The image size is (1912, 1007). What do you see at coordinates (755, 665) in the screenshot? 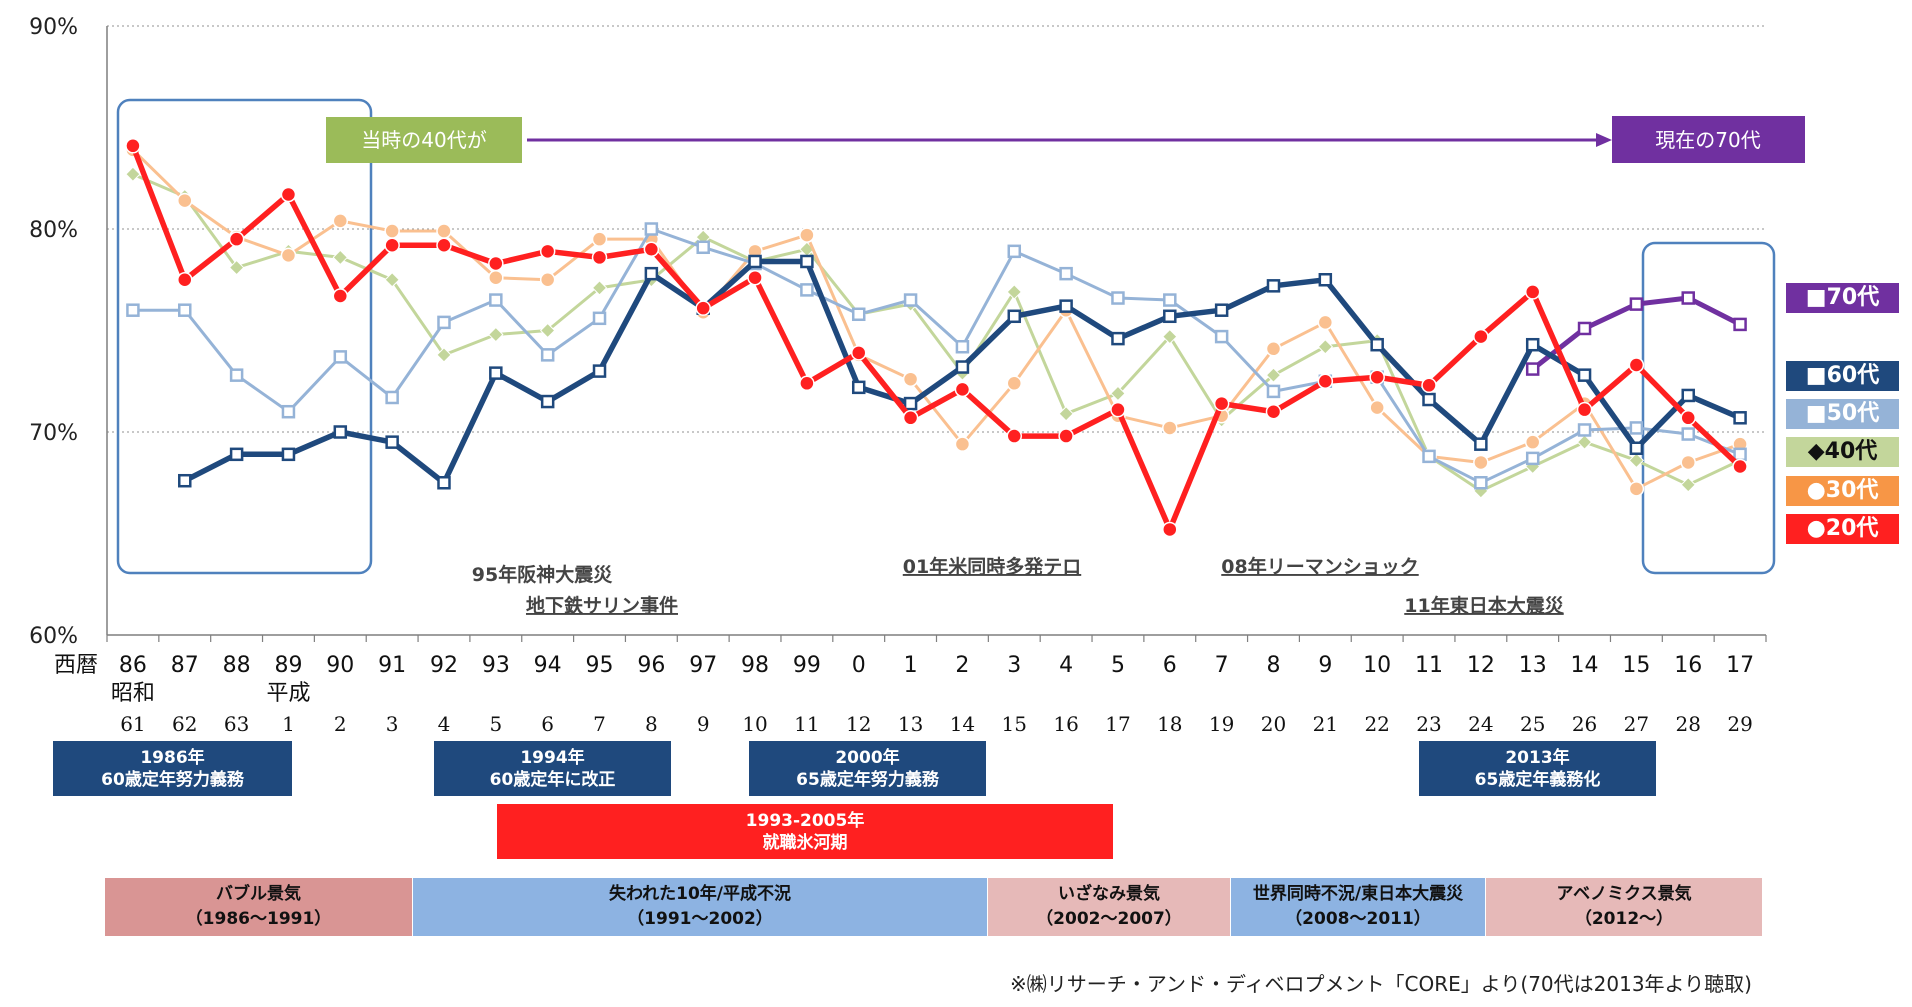
I see `x-tick-label: 98` at bounding box center [755, 665].